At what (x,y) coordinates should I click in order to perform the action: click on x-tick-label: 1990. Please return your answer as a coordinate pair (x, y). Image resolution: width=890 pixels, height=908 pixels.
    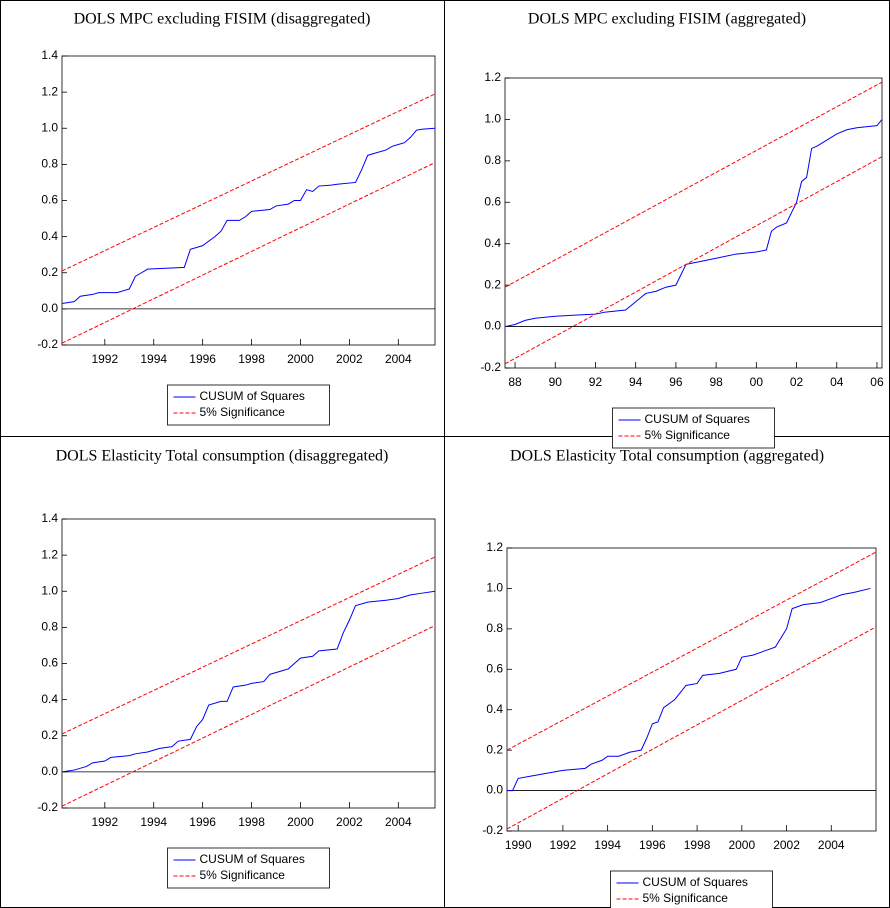
    Looking at the image, I should click on (518, 845).